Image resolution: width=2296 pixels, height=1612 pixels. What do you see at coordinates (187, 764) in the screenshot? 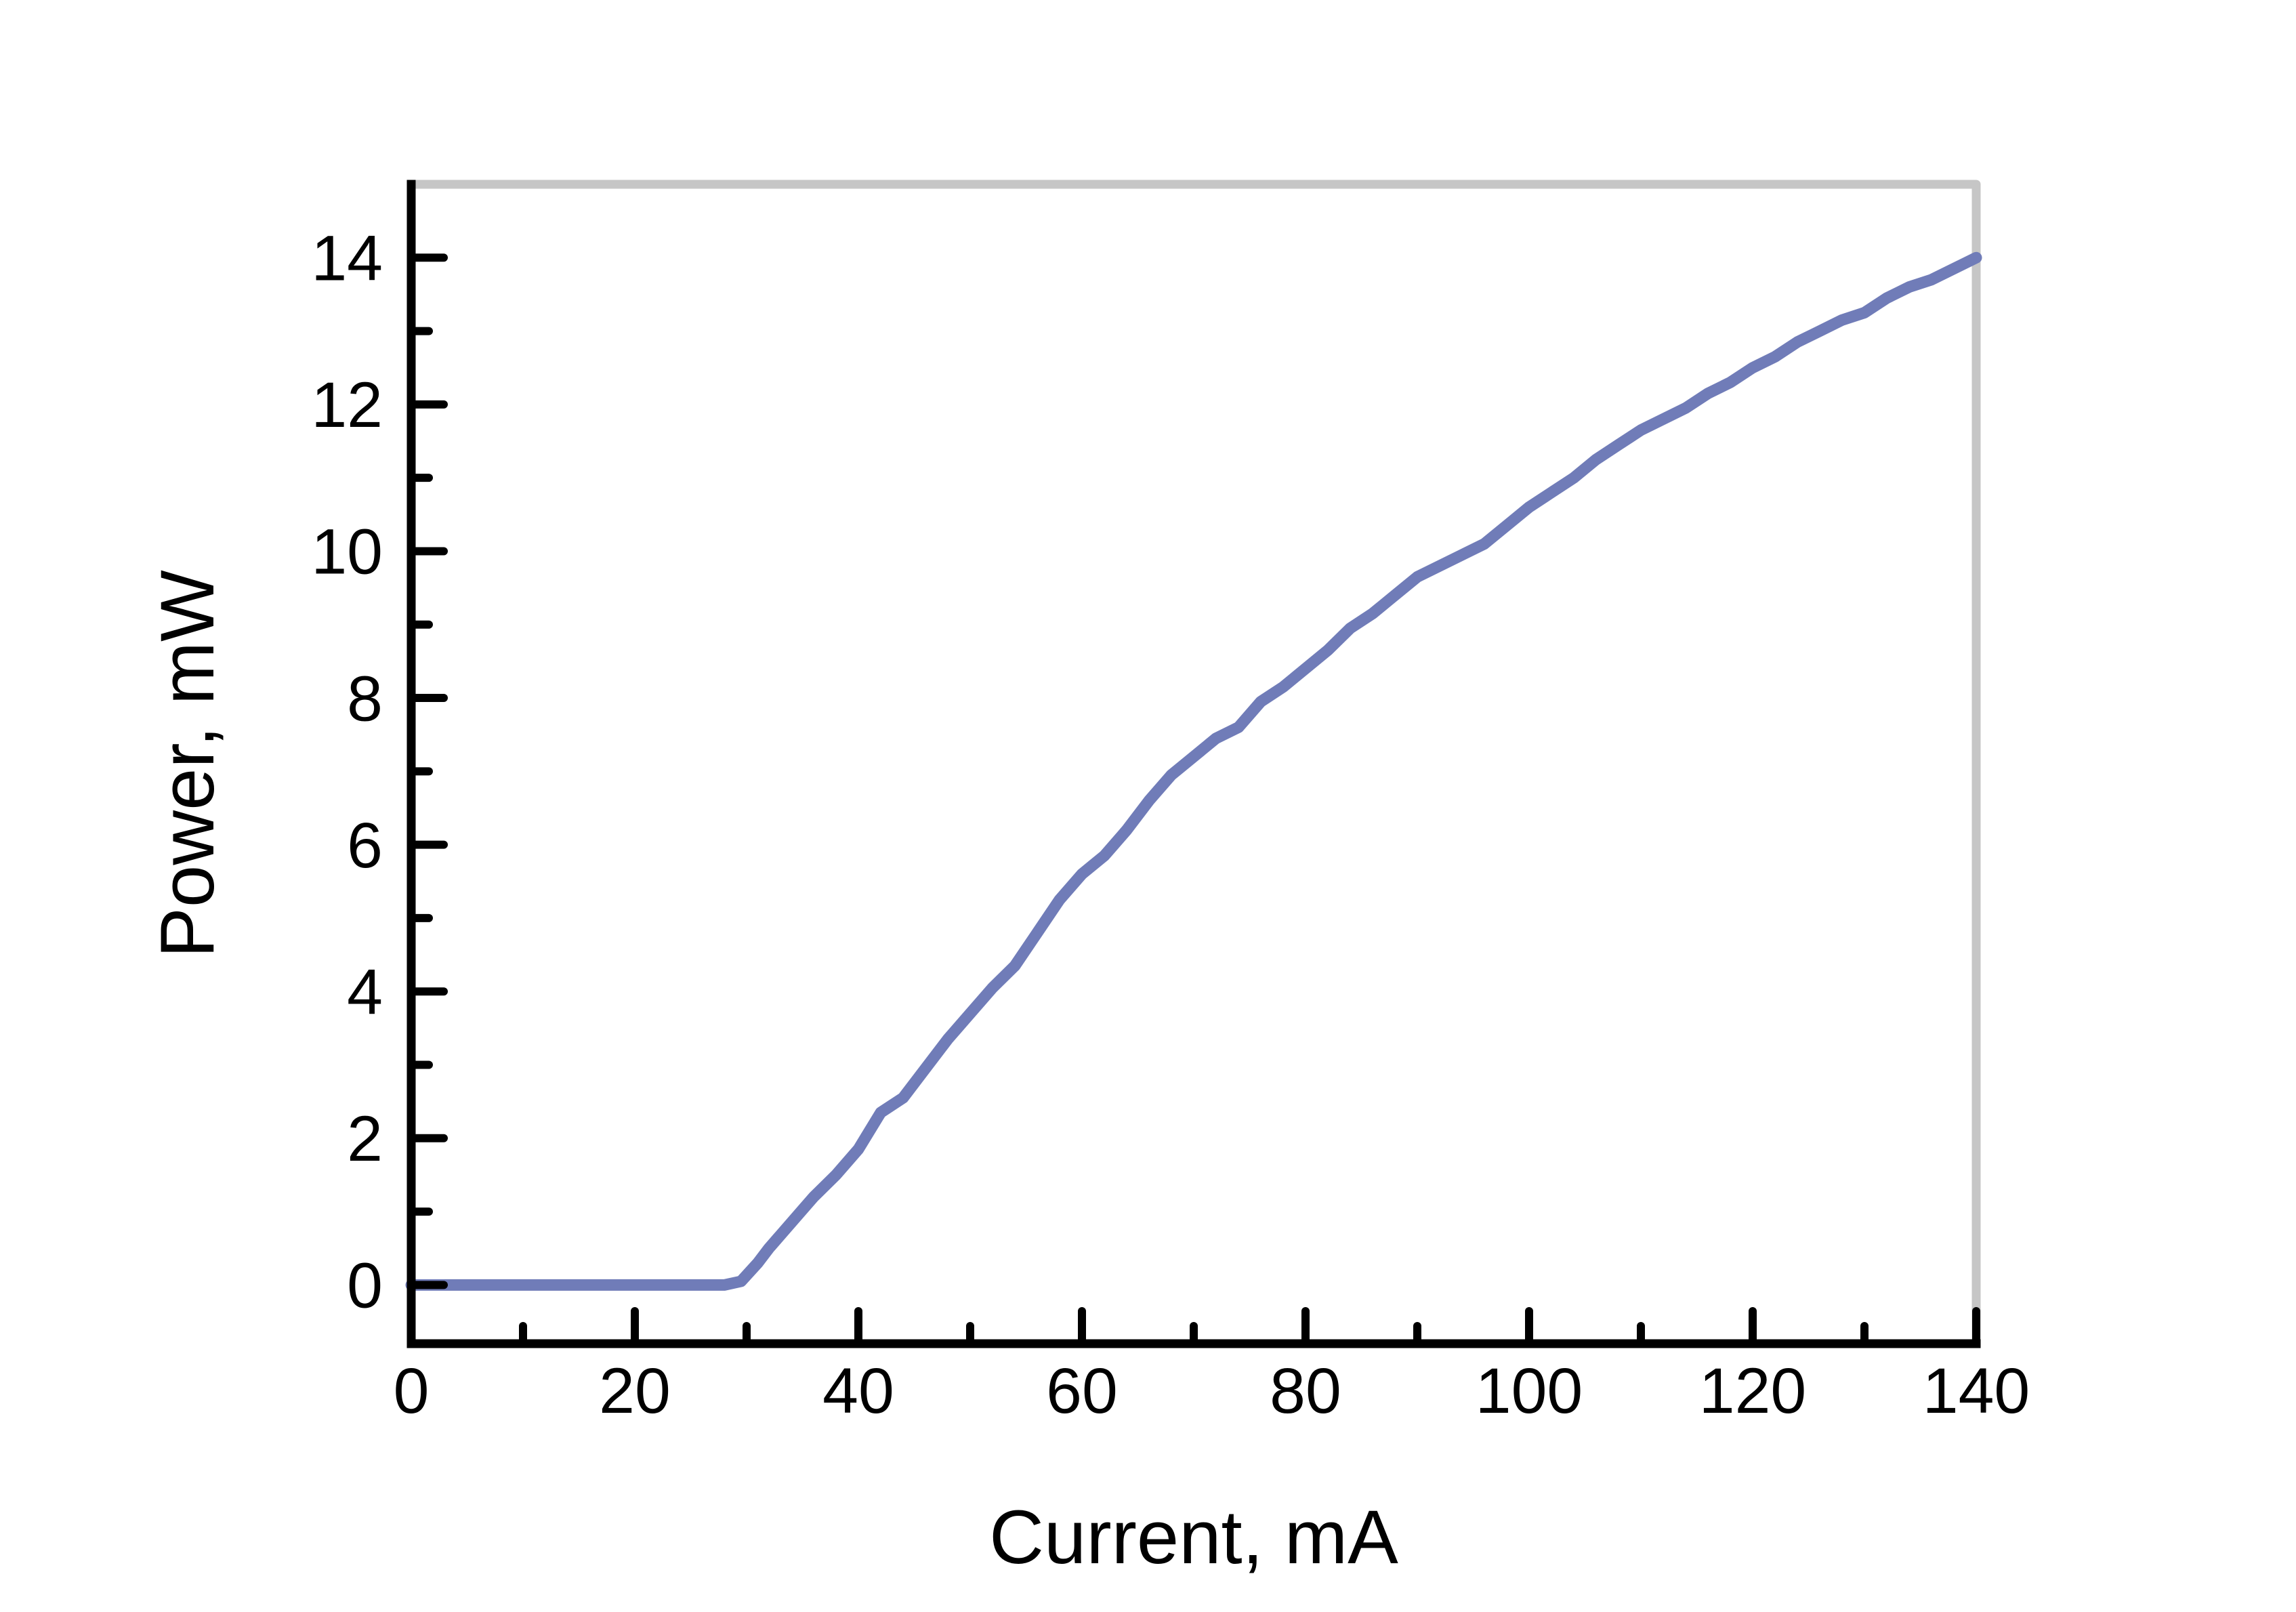
I see `y-axis-title: Power, mW` at bounding box center [187, 764].